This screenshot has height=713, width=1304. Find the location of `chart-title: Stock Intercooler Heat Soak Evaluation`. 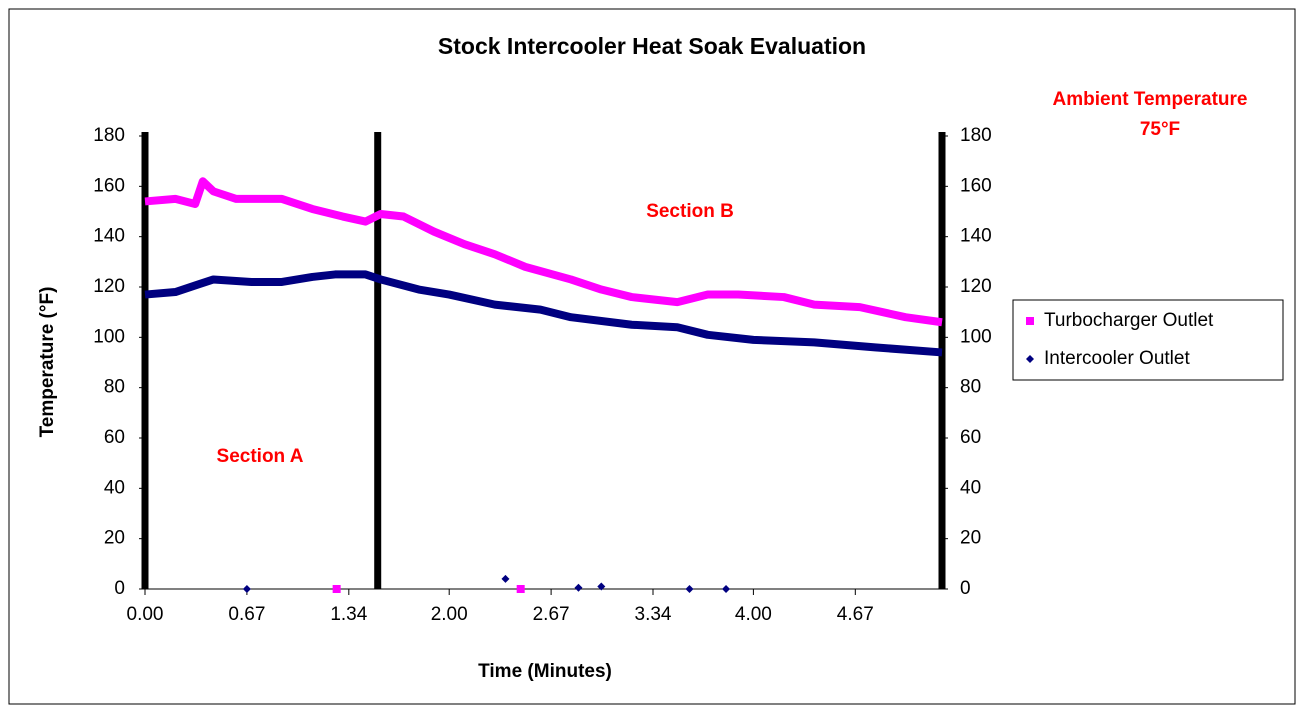

chart-title: Stock Intercooler Heat Soak Evaluation is located at coordinates (652, 46).